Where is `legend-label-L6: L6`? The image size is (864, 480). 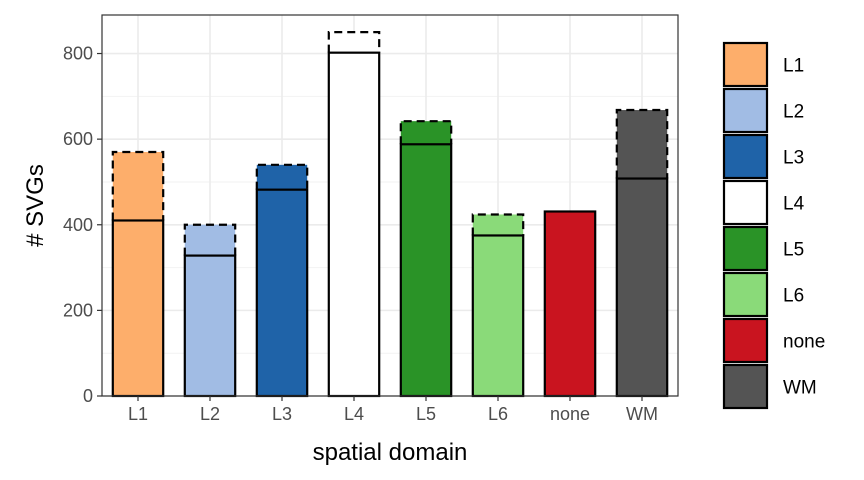 legend-label-L6: L6 is located at coordinates (793, 296).